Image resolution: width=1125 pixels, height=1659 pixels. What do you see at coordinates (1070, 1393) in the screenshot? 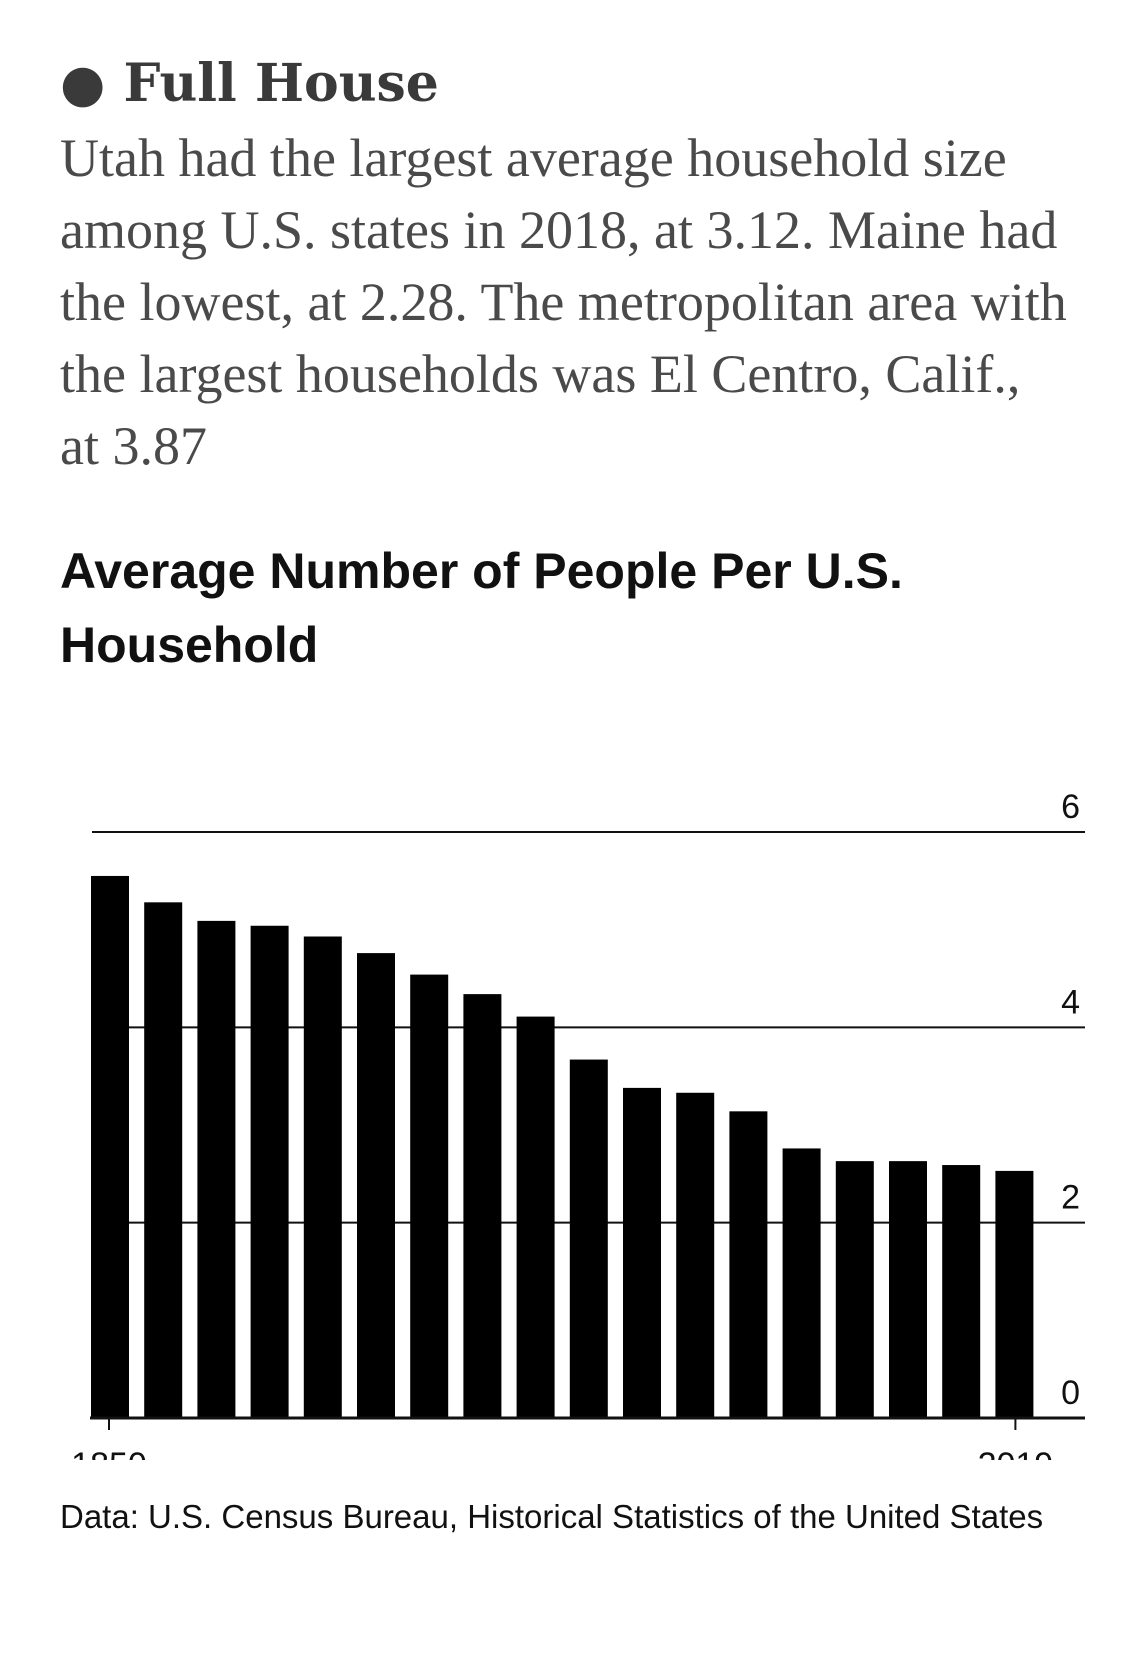
I see `y-tick-label-0: 0` at bounding box center [1070, 1393].